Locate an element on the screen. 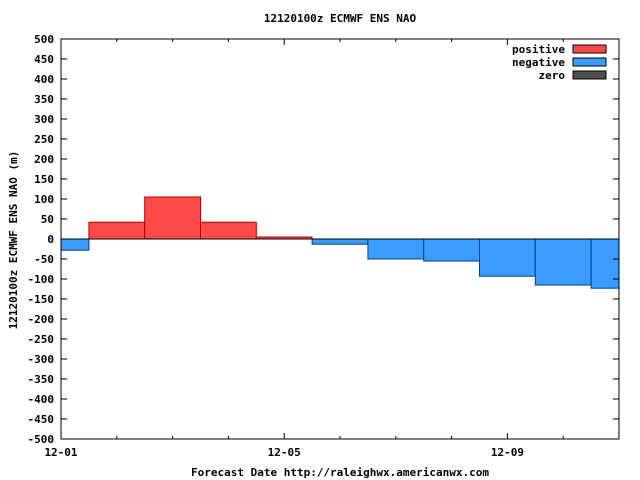  y-tick-label: -450 is located at coordinates (41, 419).